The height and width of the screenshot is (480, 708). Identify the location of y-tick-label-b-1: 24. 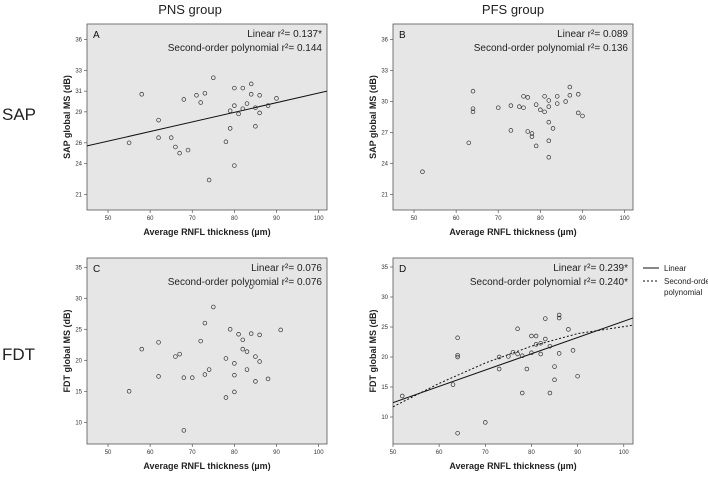
(384, 165).